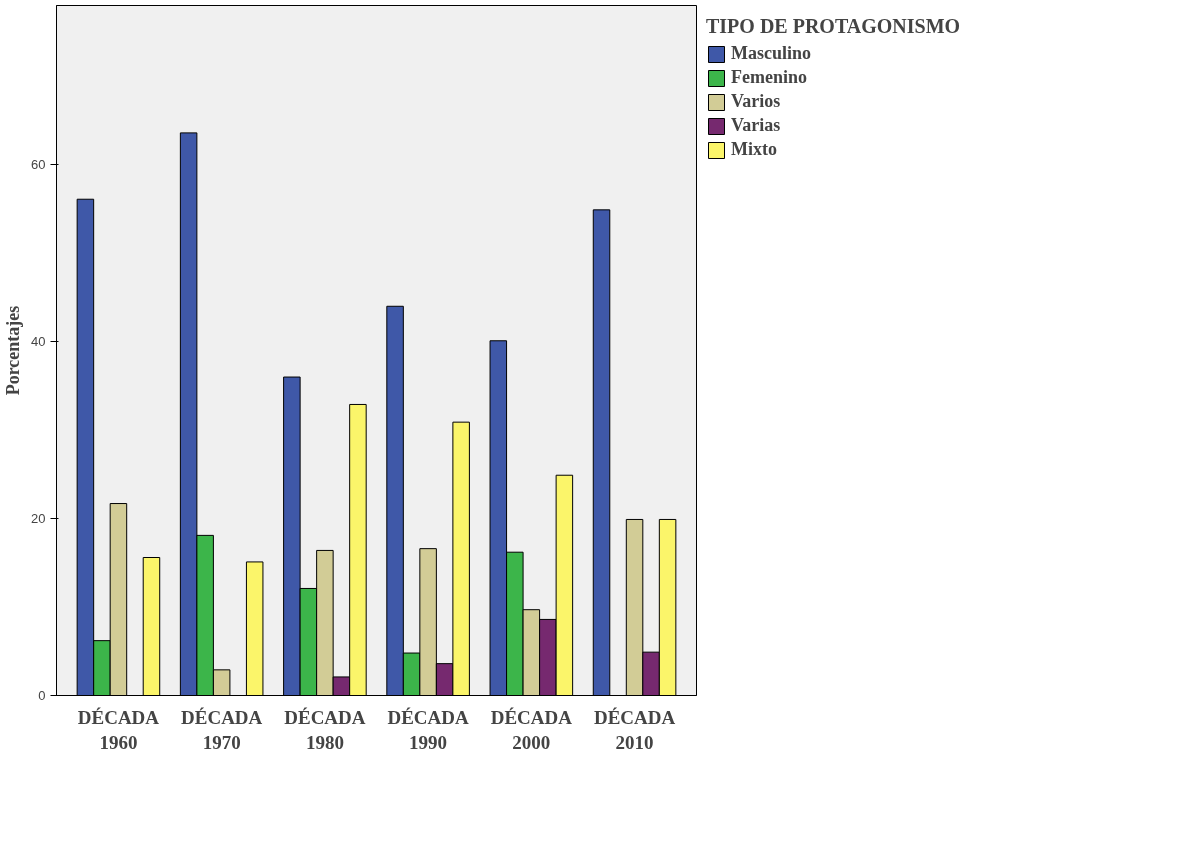 The image size is (1192, 849). Describe the element at coordinates (756, 101) in the screenshot. I see `legend-label: Varios` at that location.